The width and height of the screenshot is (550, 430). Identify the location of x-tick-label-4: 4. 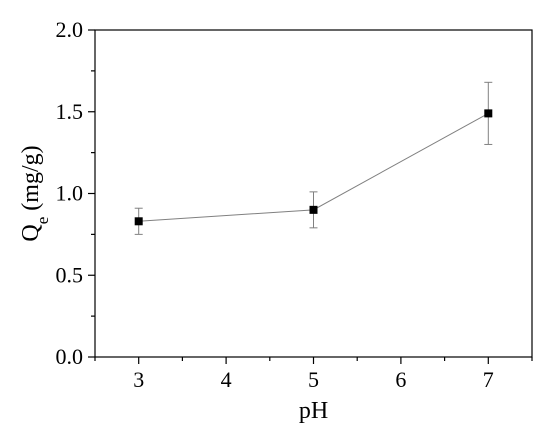
(226, 379).